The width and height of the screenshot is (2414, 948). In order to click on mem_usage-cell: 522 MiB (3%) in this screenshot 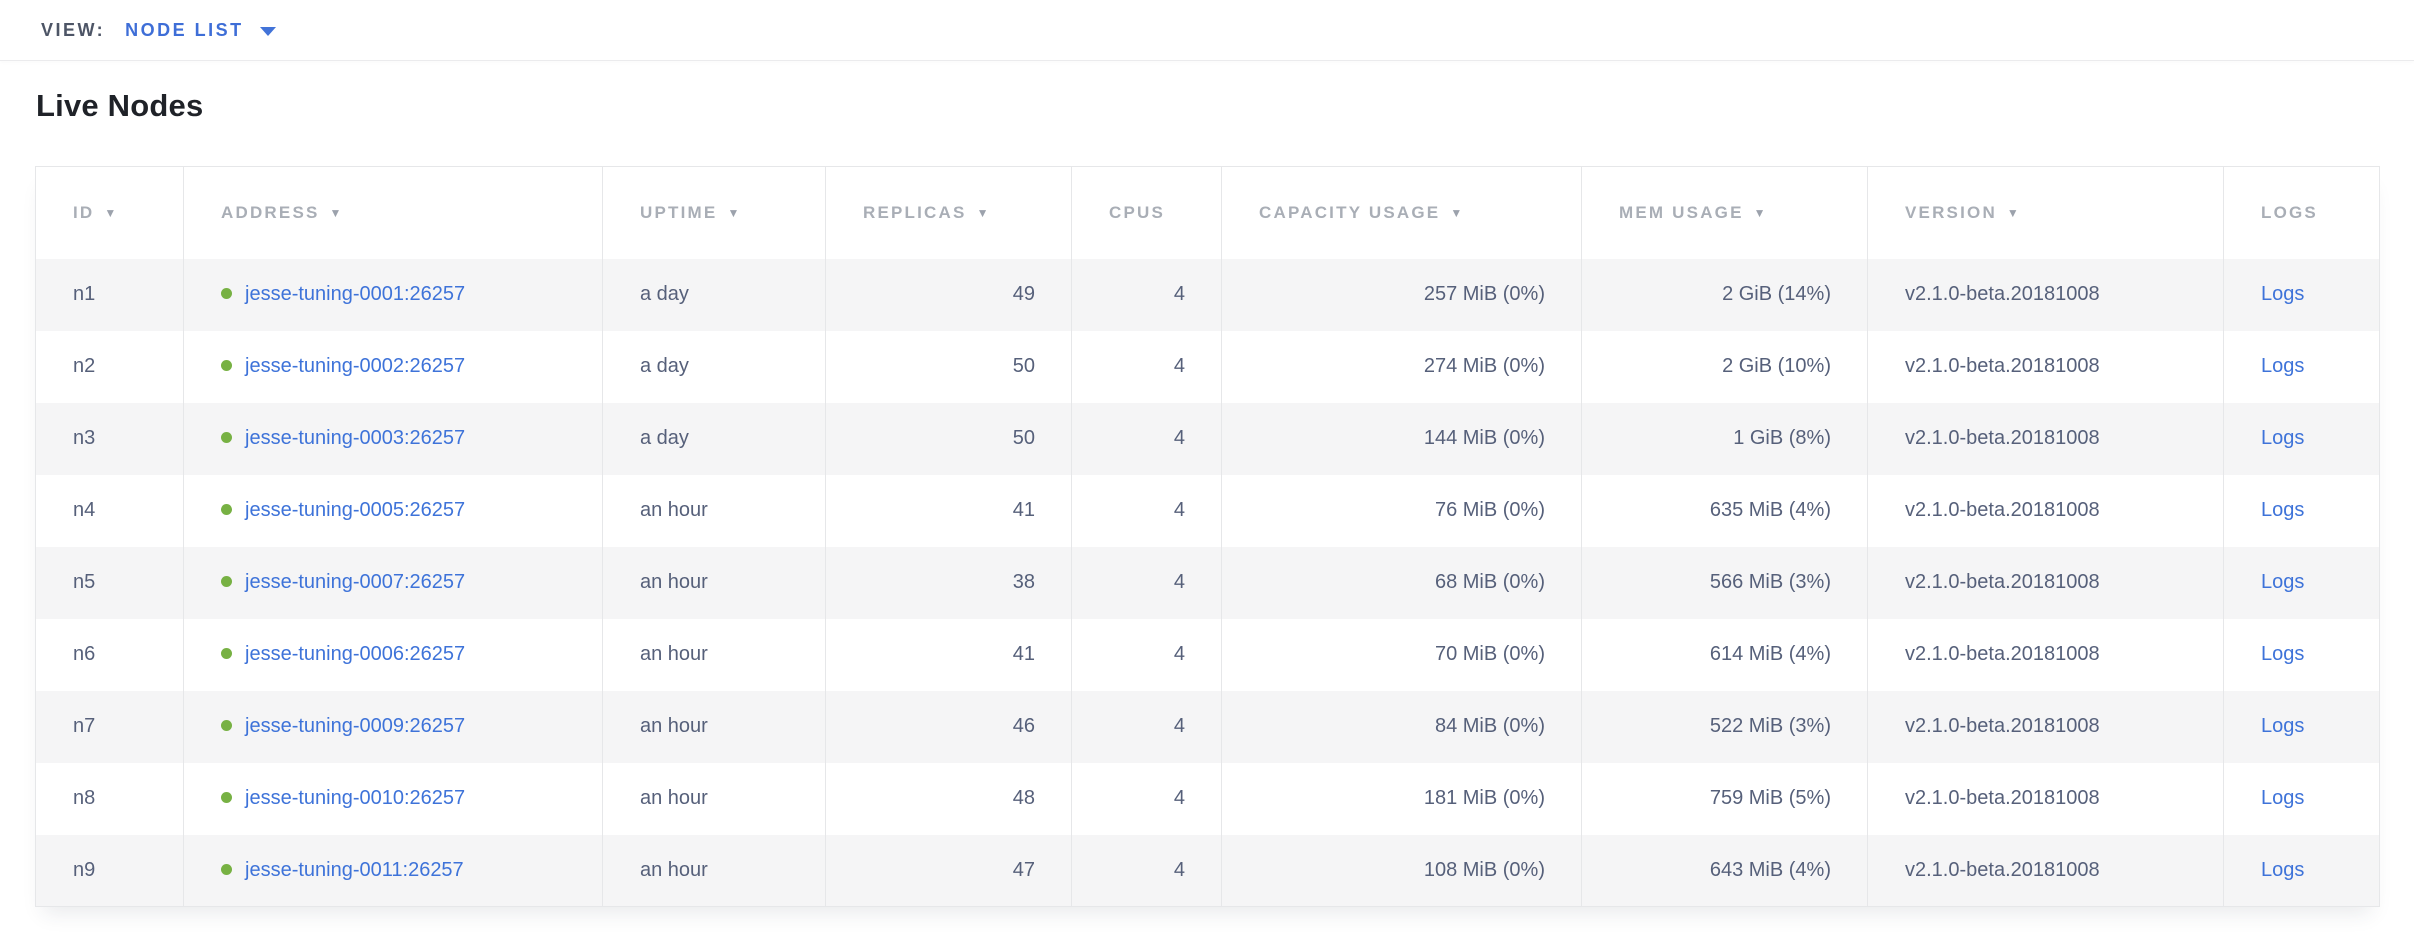, I will do `click(1724, 726)`.